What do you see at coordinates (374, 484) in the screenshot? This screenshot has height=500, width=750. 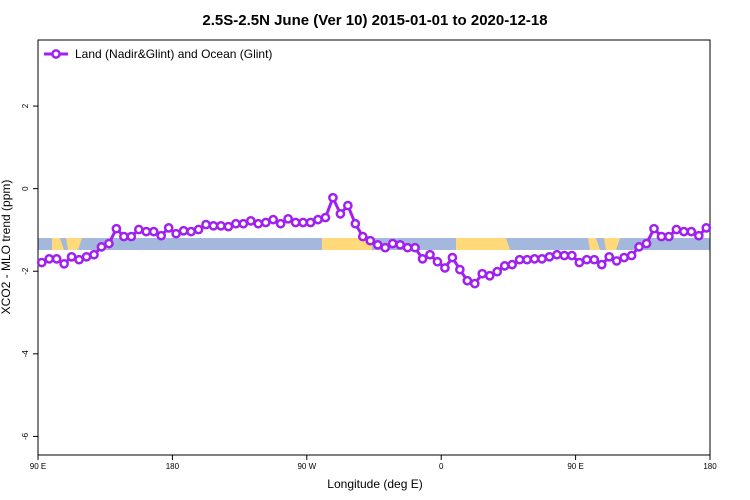 I see `x-axis-label: Longitude (deg E)` at bounding box center [374, 484].